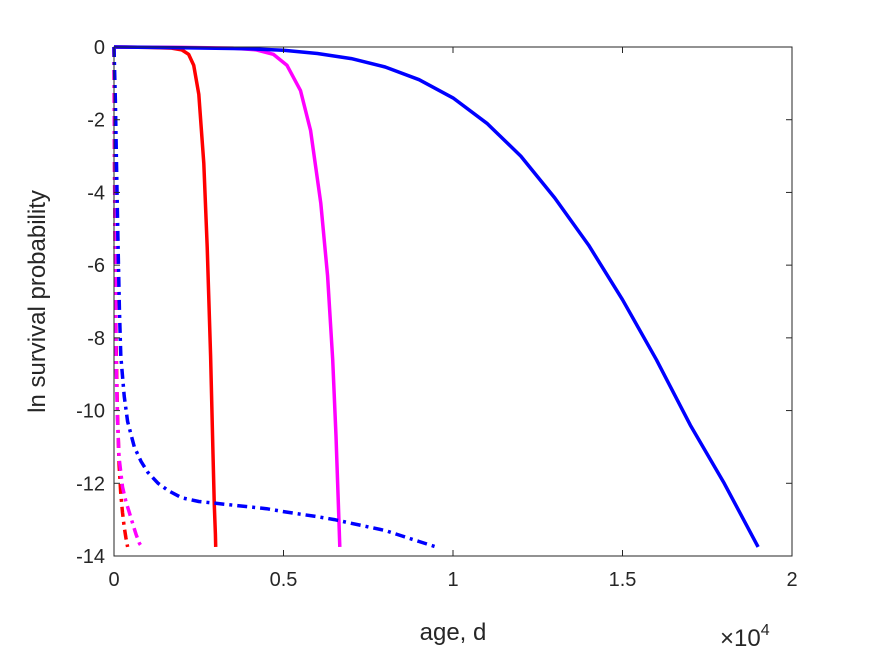  What do you see at coordinates (452, 580) in the screenshot?
I see `x-tick-label: 1` at bounding box center [452, 580].